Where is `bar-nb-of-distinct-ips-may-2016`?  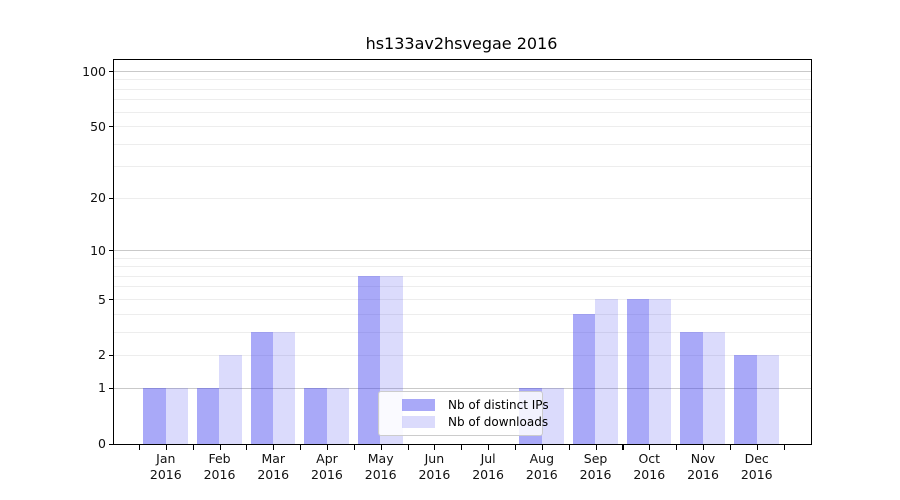 bar-nb-of-distinct-ips-may-2016 is located at coordinates (369, 360).